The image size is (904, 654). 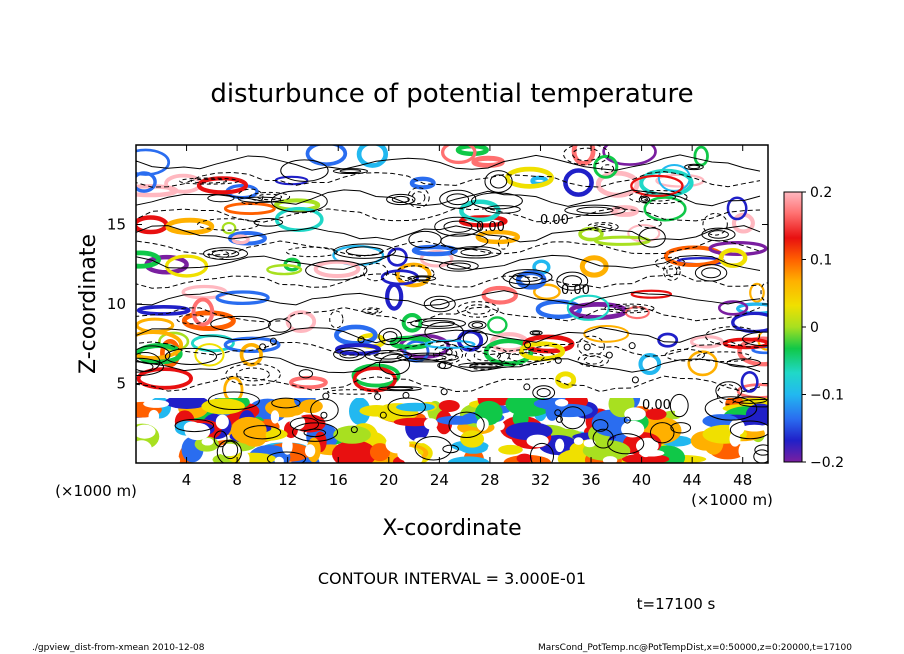 I want to click on colorbar: 0.2 0.1 0 −0.1 −0.2, so click(x=813, y=328).